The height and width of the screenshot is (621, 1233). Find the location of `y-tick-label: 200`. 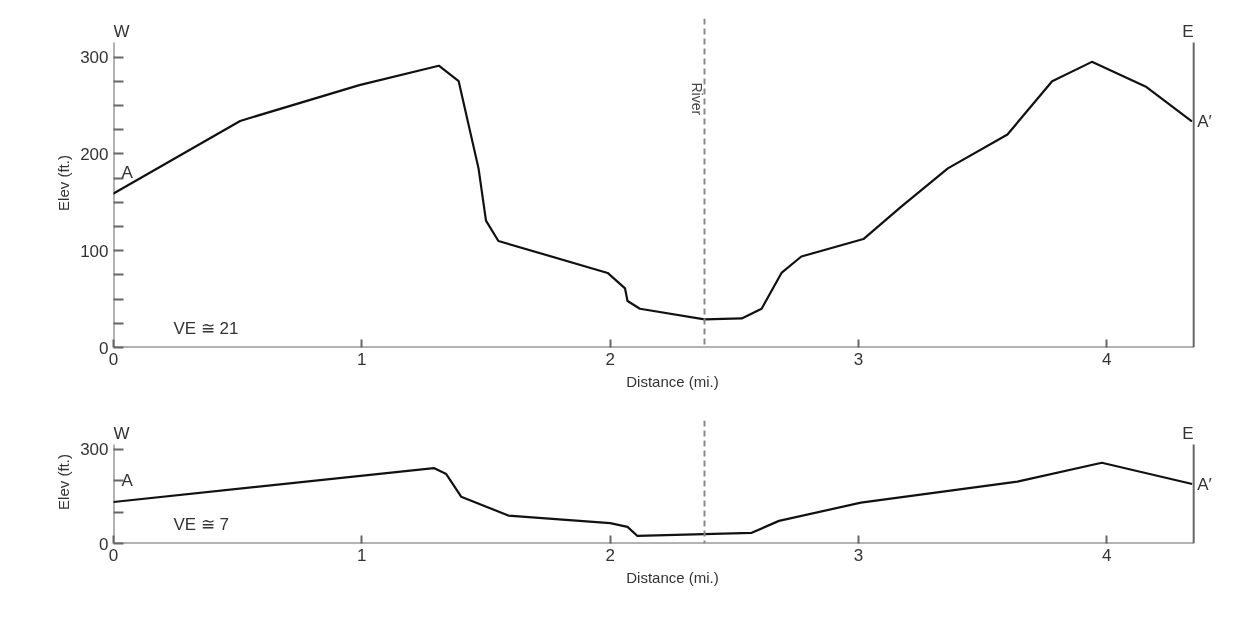

y-tick-label: 200 is located at coordinates (94, 154).